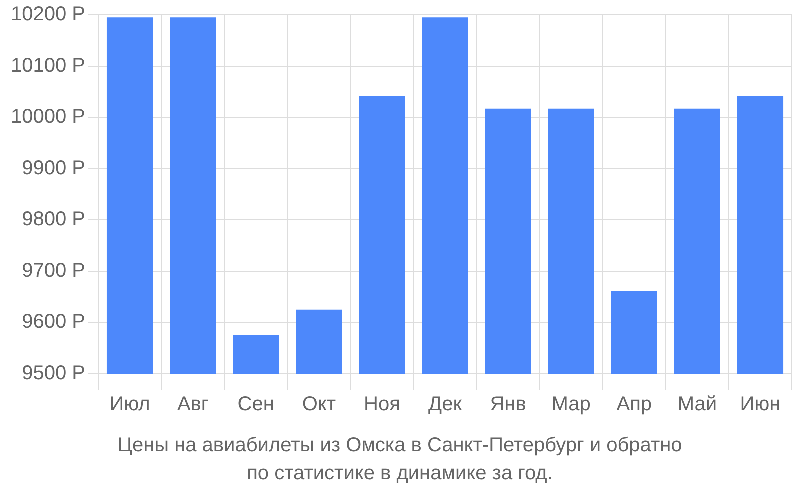  I want to click on y-tick-label: 9900 Р, so click(54, 168).